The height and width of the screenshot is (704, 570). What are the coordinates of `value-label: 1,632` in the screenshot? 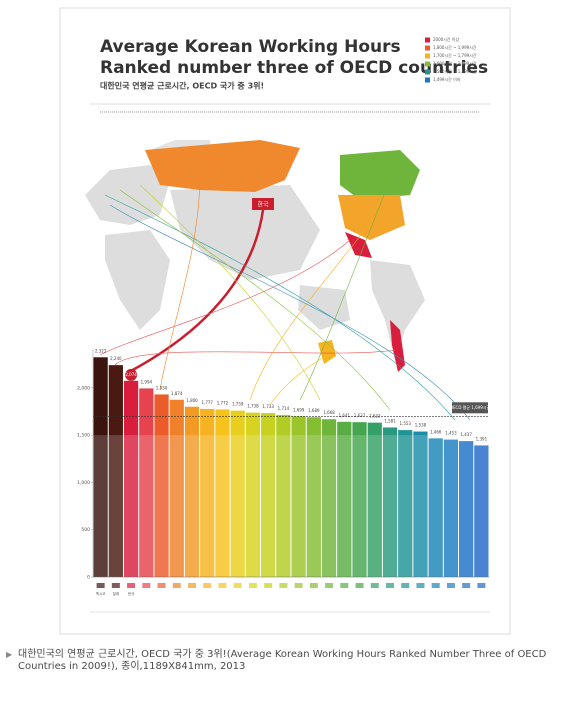 It's located at (375, 416).